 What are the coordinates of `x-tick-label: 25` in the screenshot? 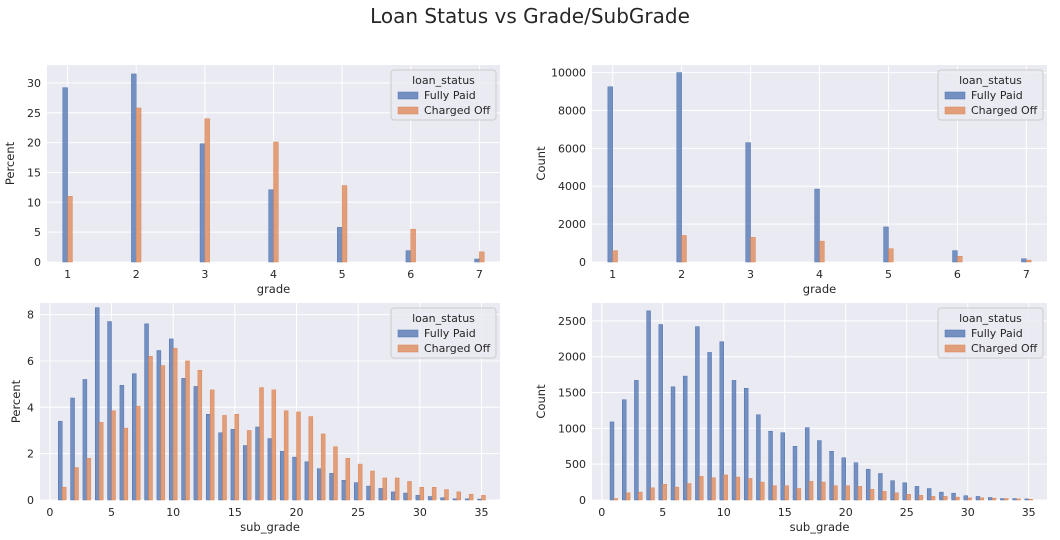 It's located at (907, 512).